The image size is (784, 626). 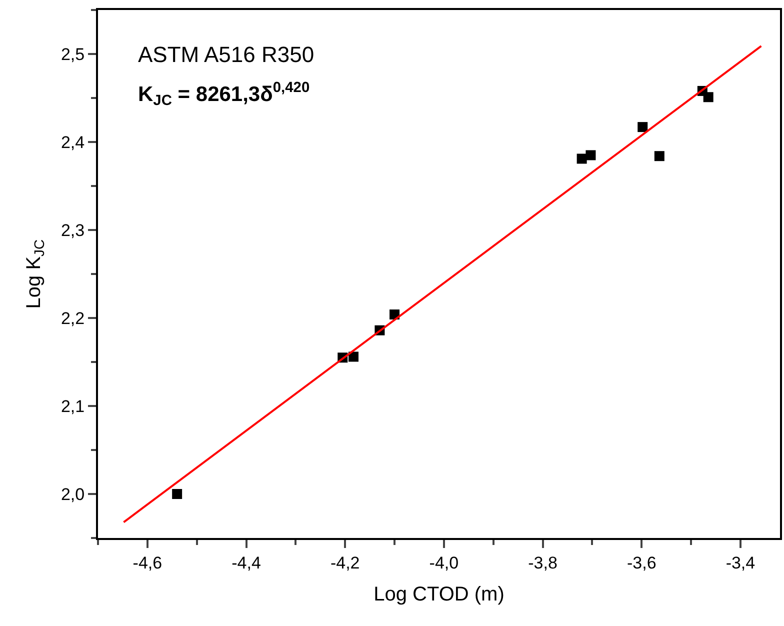 What do you see at coordinates (72, 54) in the screenshot?
I see `y-tick-label: 2,5` at bounding box center [72, 54].